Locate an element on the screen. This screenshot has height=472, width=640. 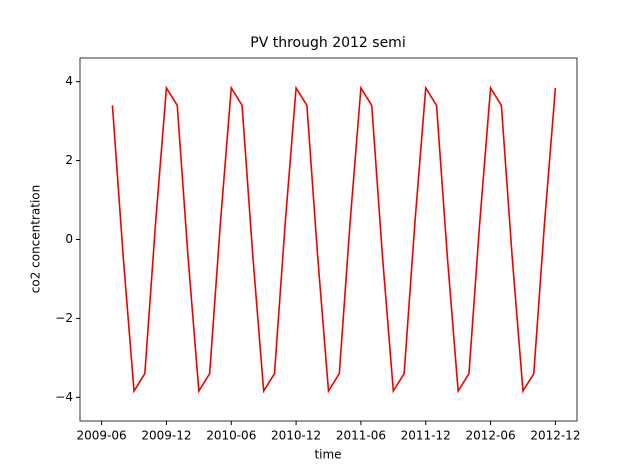
x-tick-label: 2012-06 is located at coordinates (490, 436).